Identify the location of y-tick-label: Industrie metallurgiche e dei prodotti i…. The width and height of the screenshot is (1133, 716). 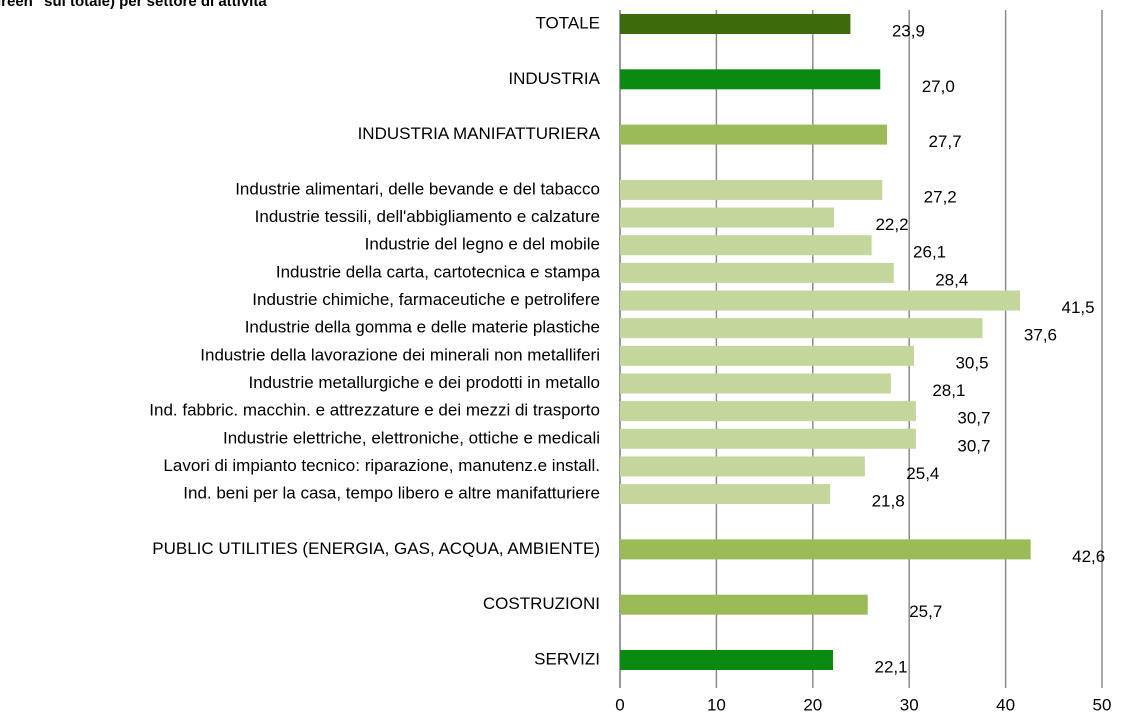
(424, 382).